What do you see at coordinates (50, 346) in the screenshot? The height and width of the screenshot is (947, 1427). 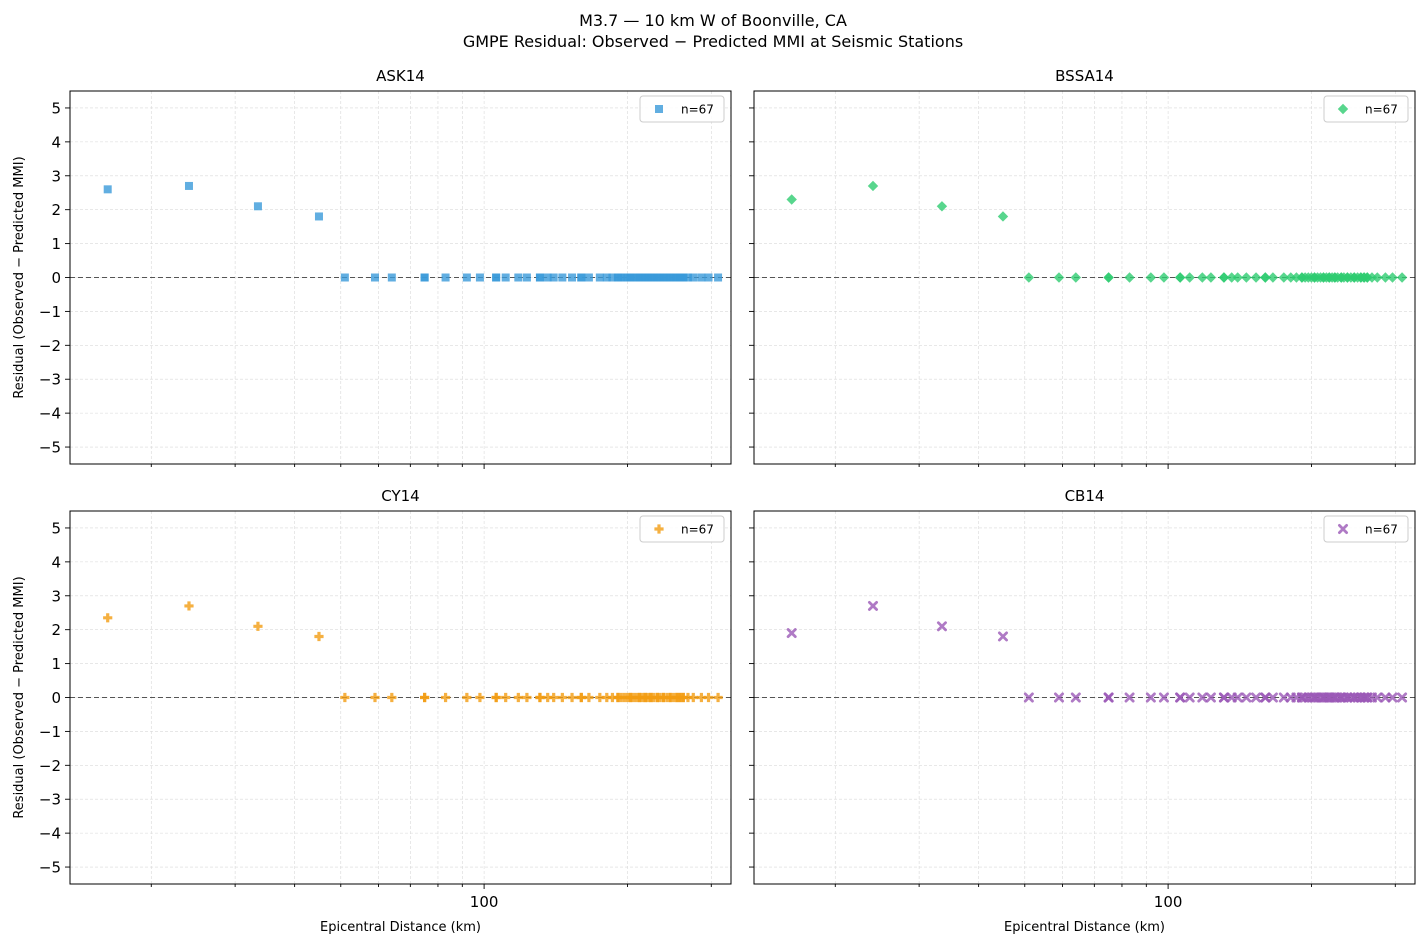 I see `y-tick-label: −2` at bounding box center [50, 346].